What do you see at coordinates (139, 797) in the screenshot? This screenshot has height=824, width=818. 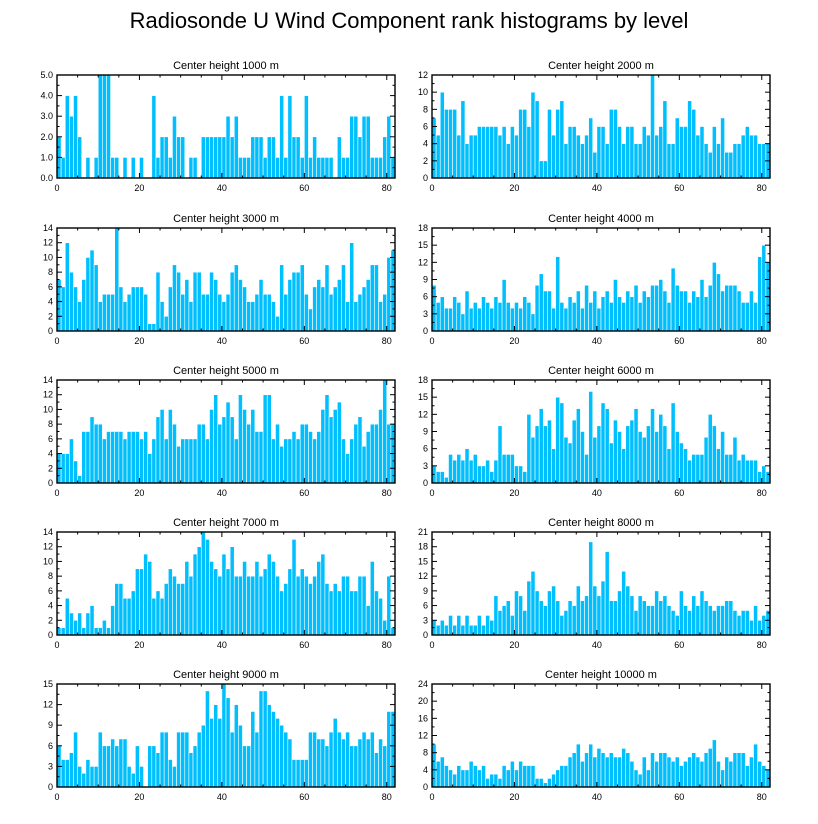 I see `x-tick-label: 20` at bounding box center [139, 797].